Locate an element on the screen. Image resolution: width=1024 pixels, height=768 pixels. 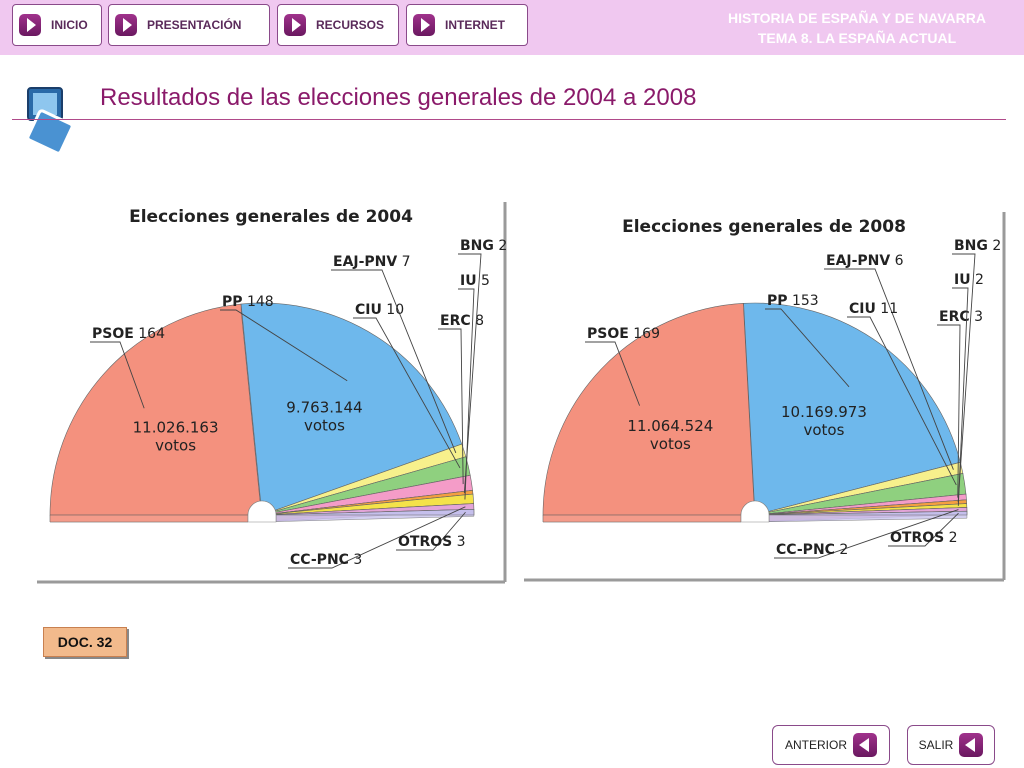
leader-line-otros is located at coordinates (923, 529).